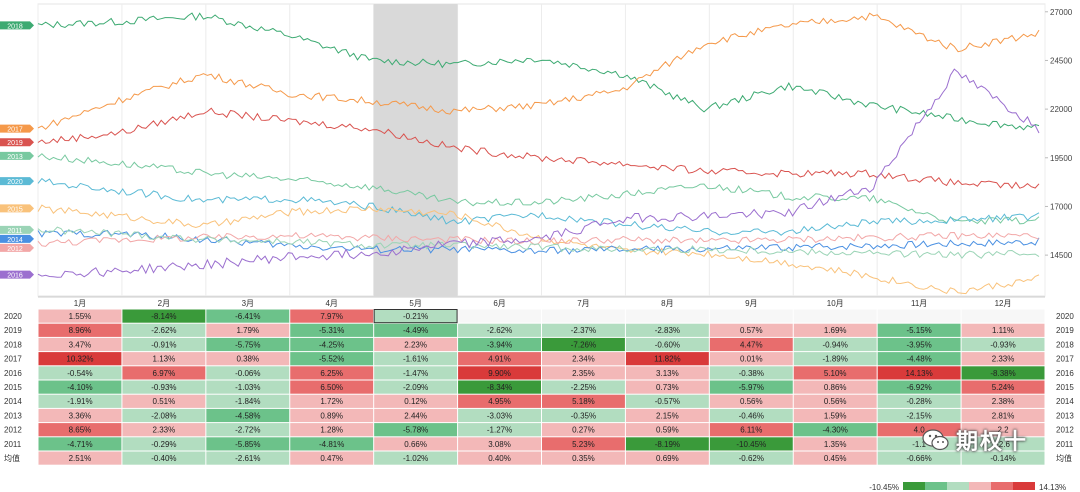  What do you see at coordinates (918, 415) in the screenshot?
I see `table-cell-value: -2.15%` at bounding box center [918, 415].